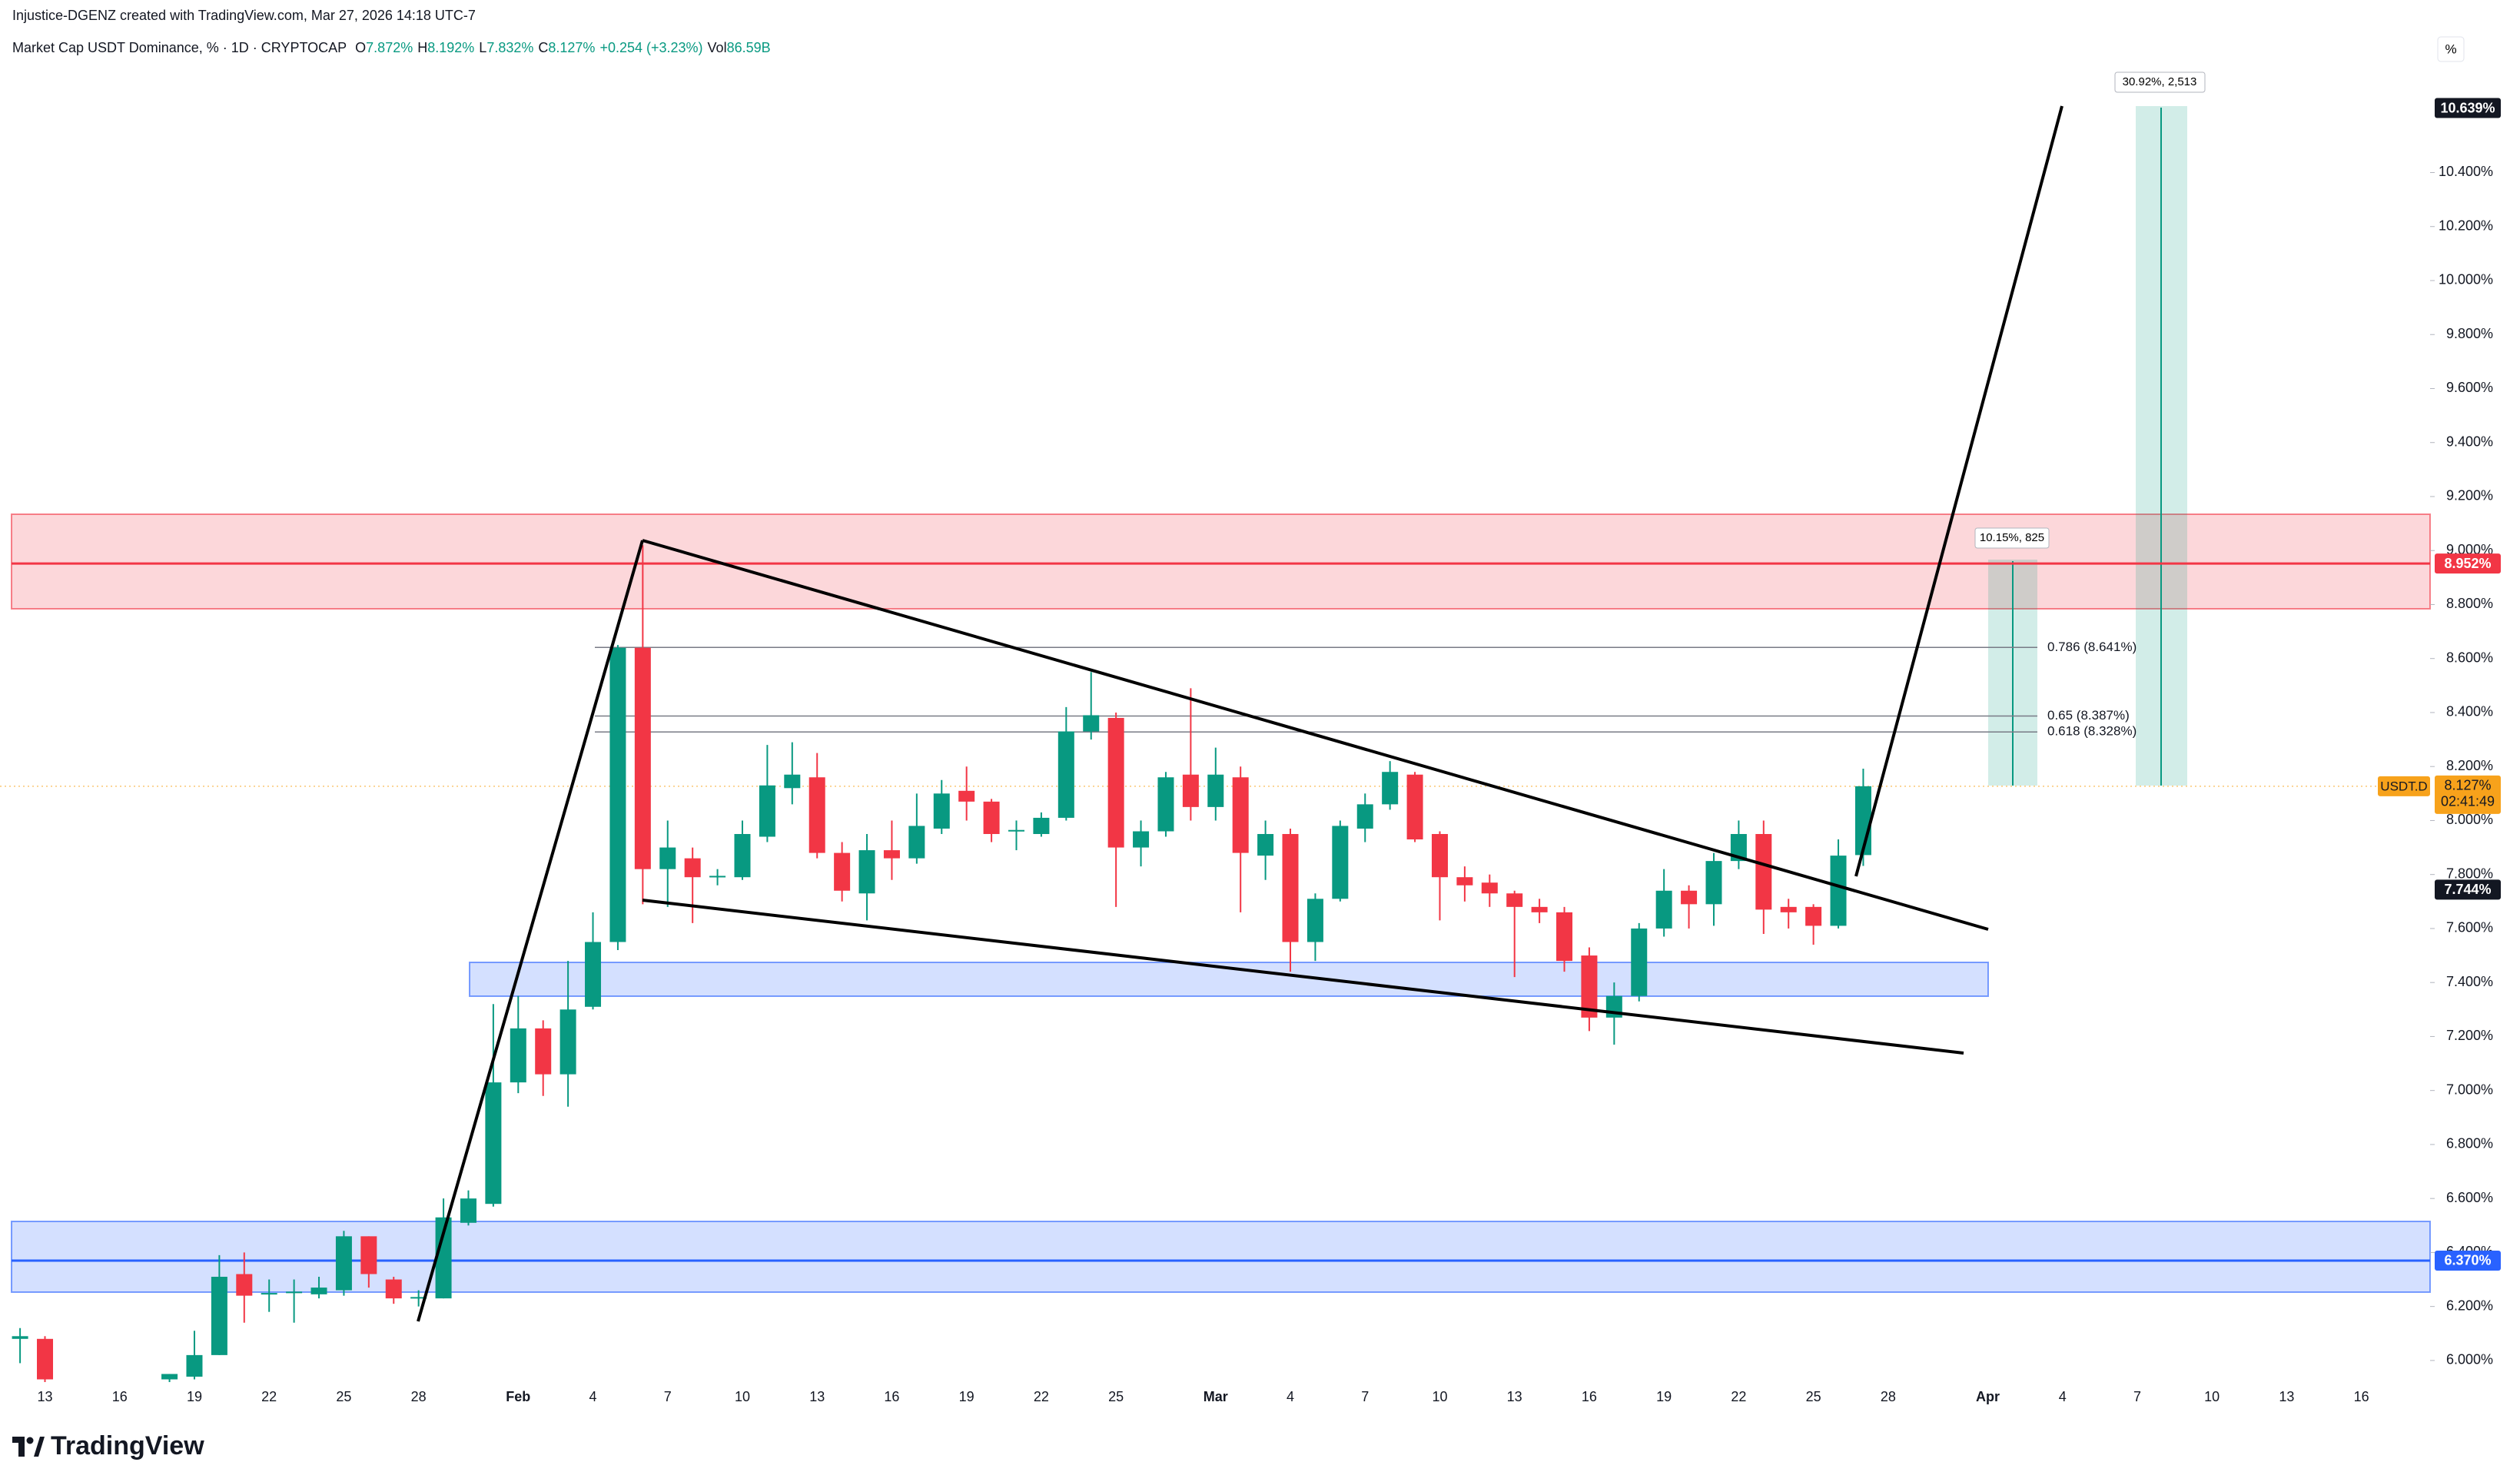  Describe the element at coordinates (2466, 280) in the screenshot. I see `y-tick-label: 10.000%` at that location.